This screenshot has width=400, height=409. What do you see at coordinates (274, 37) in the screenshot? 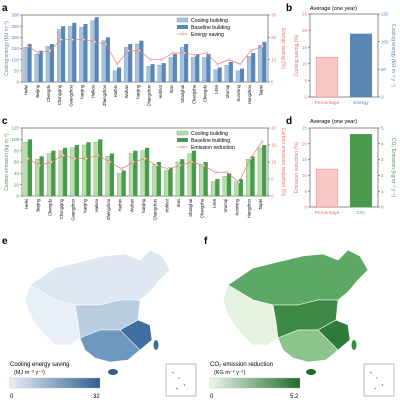
I see `y2-tick-label: 20` at bounding box center [274, 37].